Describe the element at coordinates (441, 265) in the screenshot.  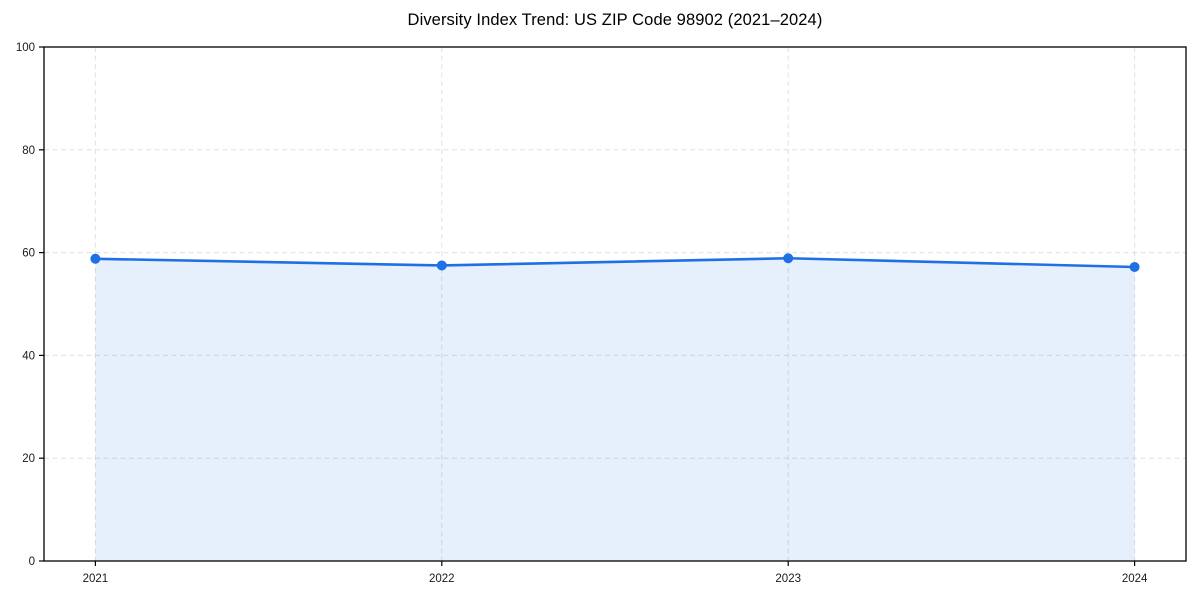
I see `data-point-2022` at that location.